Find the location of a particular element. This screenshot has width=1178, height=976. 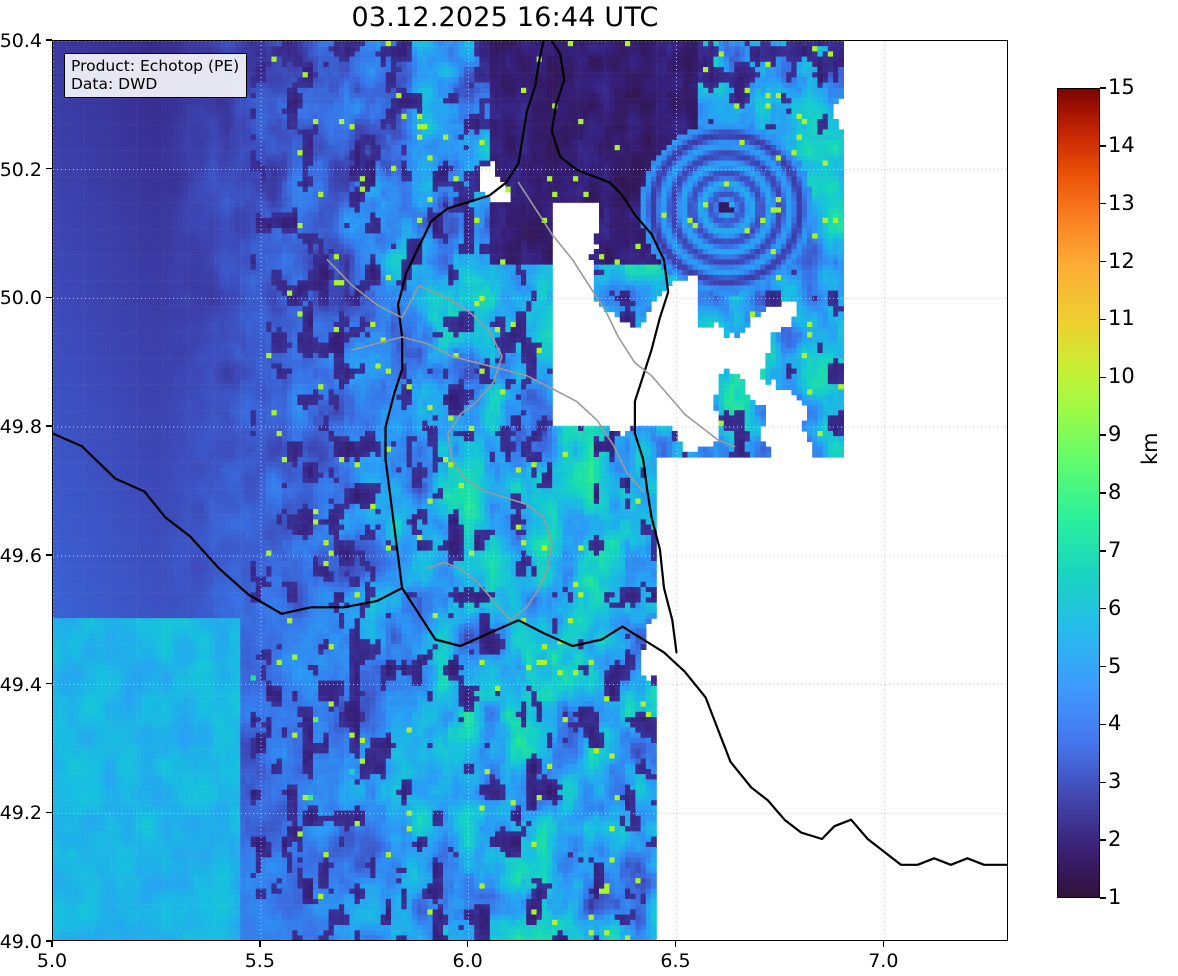

y-axis-label: 49.4 is located at coordinates (21, 684).